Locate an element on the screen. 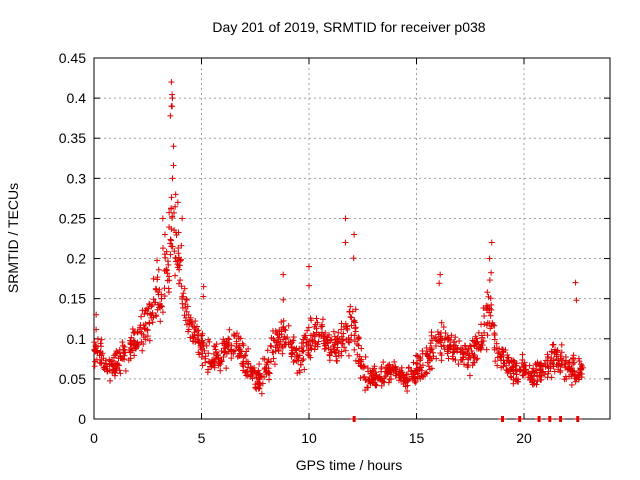  y-tick-label: 0.05 is located at coordinates (72, 379).